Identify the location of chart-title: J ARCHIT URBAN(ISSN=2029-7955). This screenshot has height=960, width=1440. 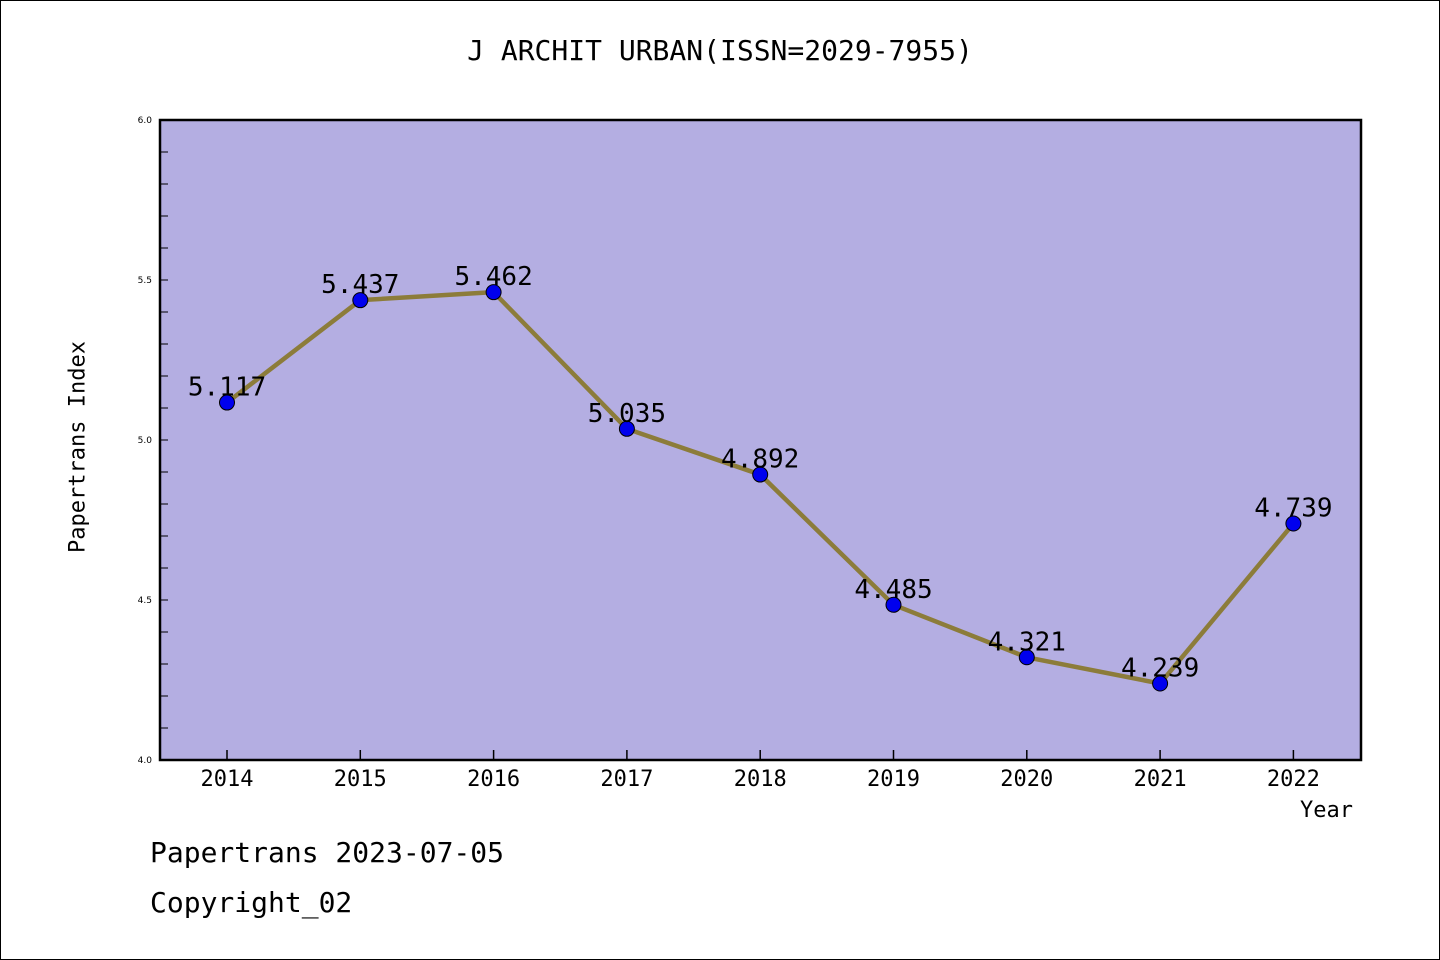
(720, 50).